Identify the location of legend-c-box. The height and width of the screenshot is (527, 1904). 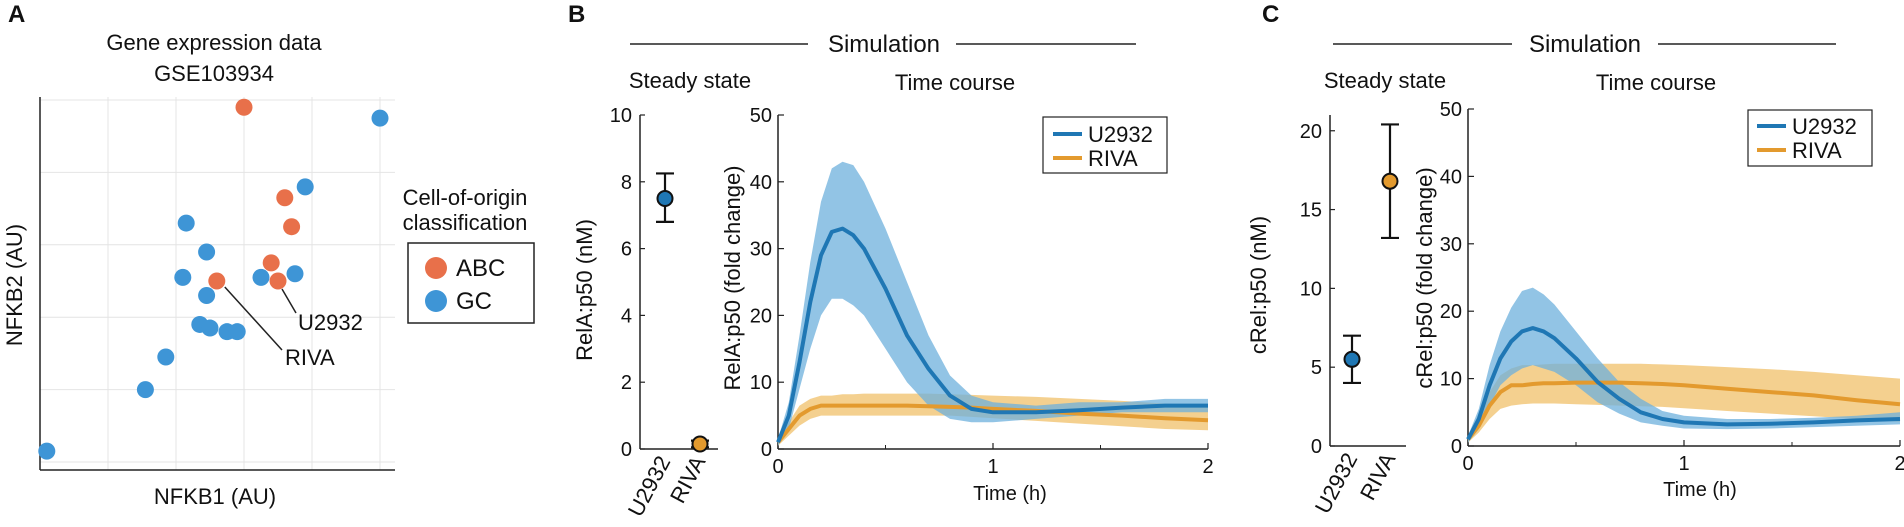
(1810, 138).